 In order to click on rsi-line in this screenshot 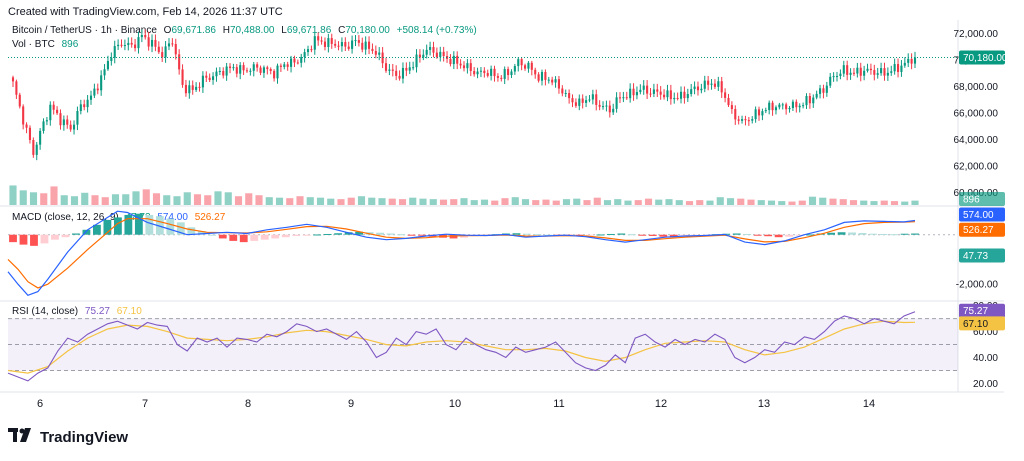, I will do `click(461, 346)`.